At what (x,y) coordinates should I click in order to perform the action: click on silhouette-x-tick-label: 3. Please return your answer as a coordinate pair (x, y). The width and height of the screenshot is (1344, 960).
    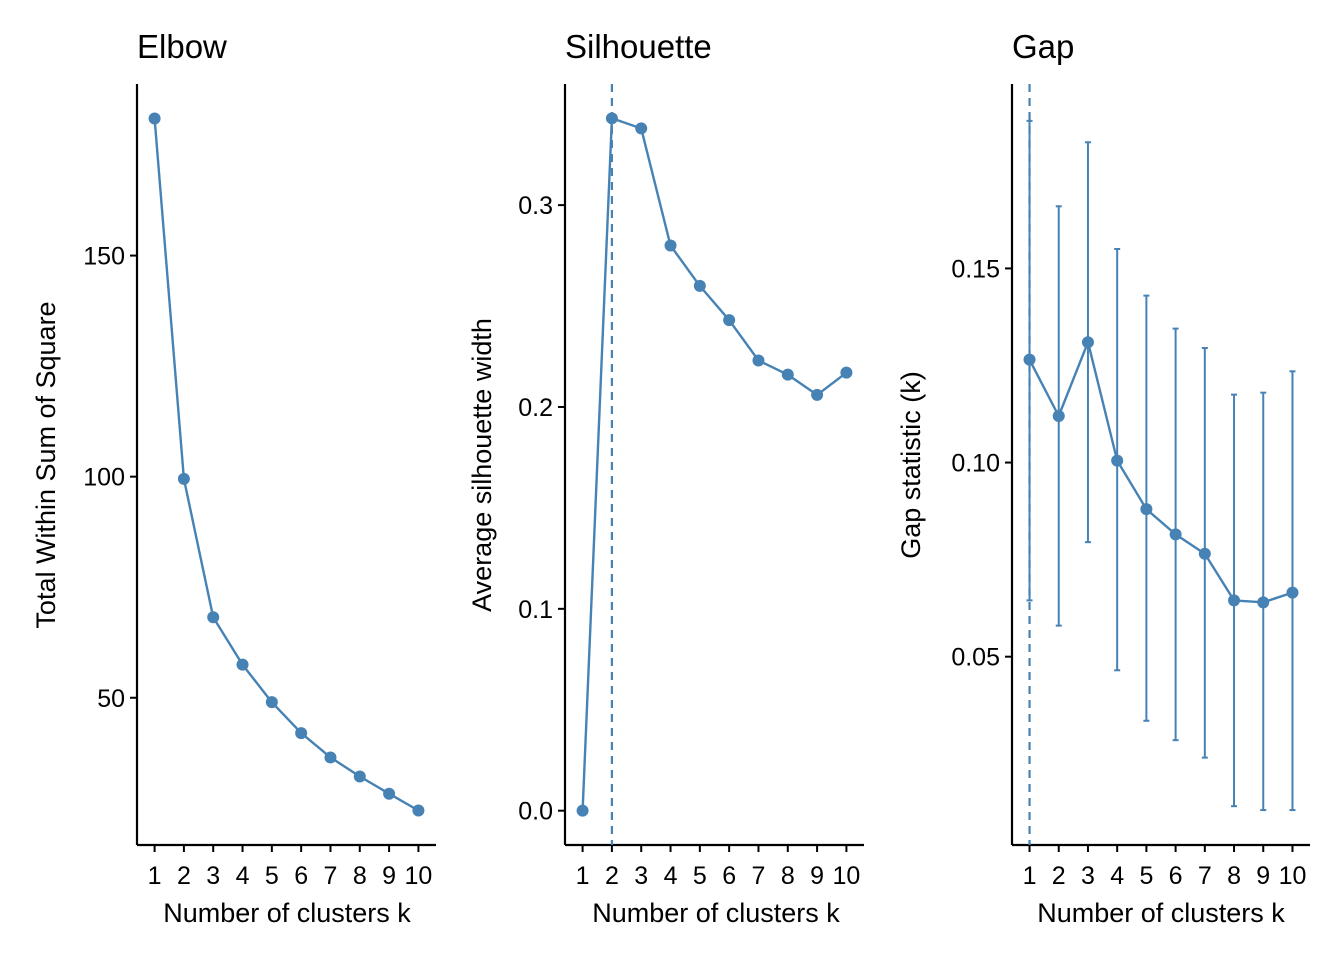
    Looking at the image, I should click on (641, 876).